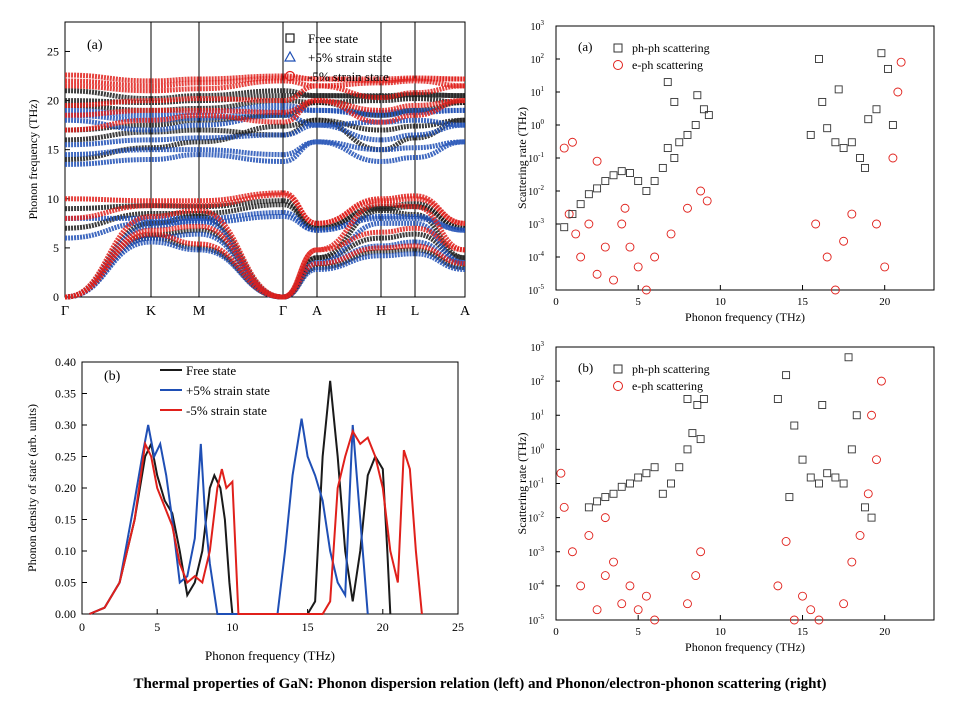 This screenshot has height=720, width=960. What do you see at coordinates (536, 224) in the screenshot?
I see `y-tick-label: 10⁻³` at bounding box center [536, 224].